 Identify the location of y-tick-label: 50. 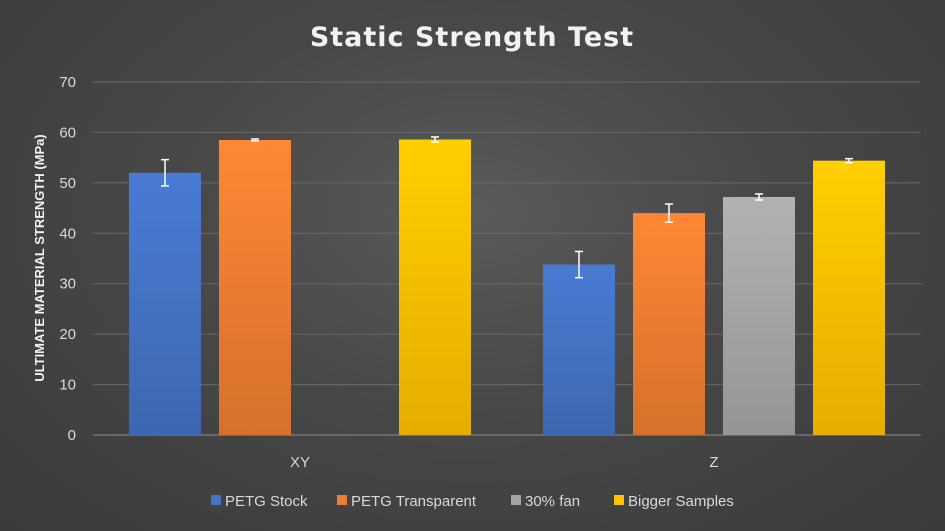
(67, 183).